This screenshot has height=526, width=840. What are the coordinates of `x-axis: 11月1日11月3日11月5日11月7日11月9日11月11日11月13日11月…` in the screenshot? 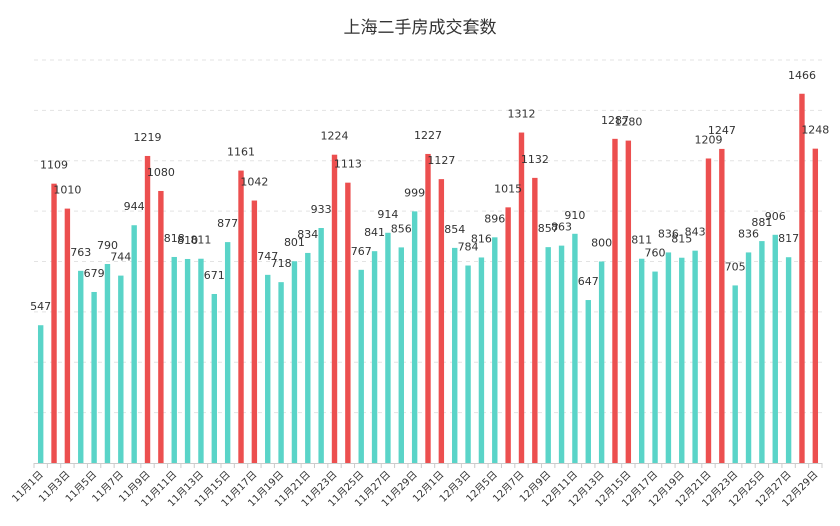 It's located at (416, 486).